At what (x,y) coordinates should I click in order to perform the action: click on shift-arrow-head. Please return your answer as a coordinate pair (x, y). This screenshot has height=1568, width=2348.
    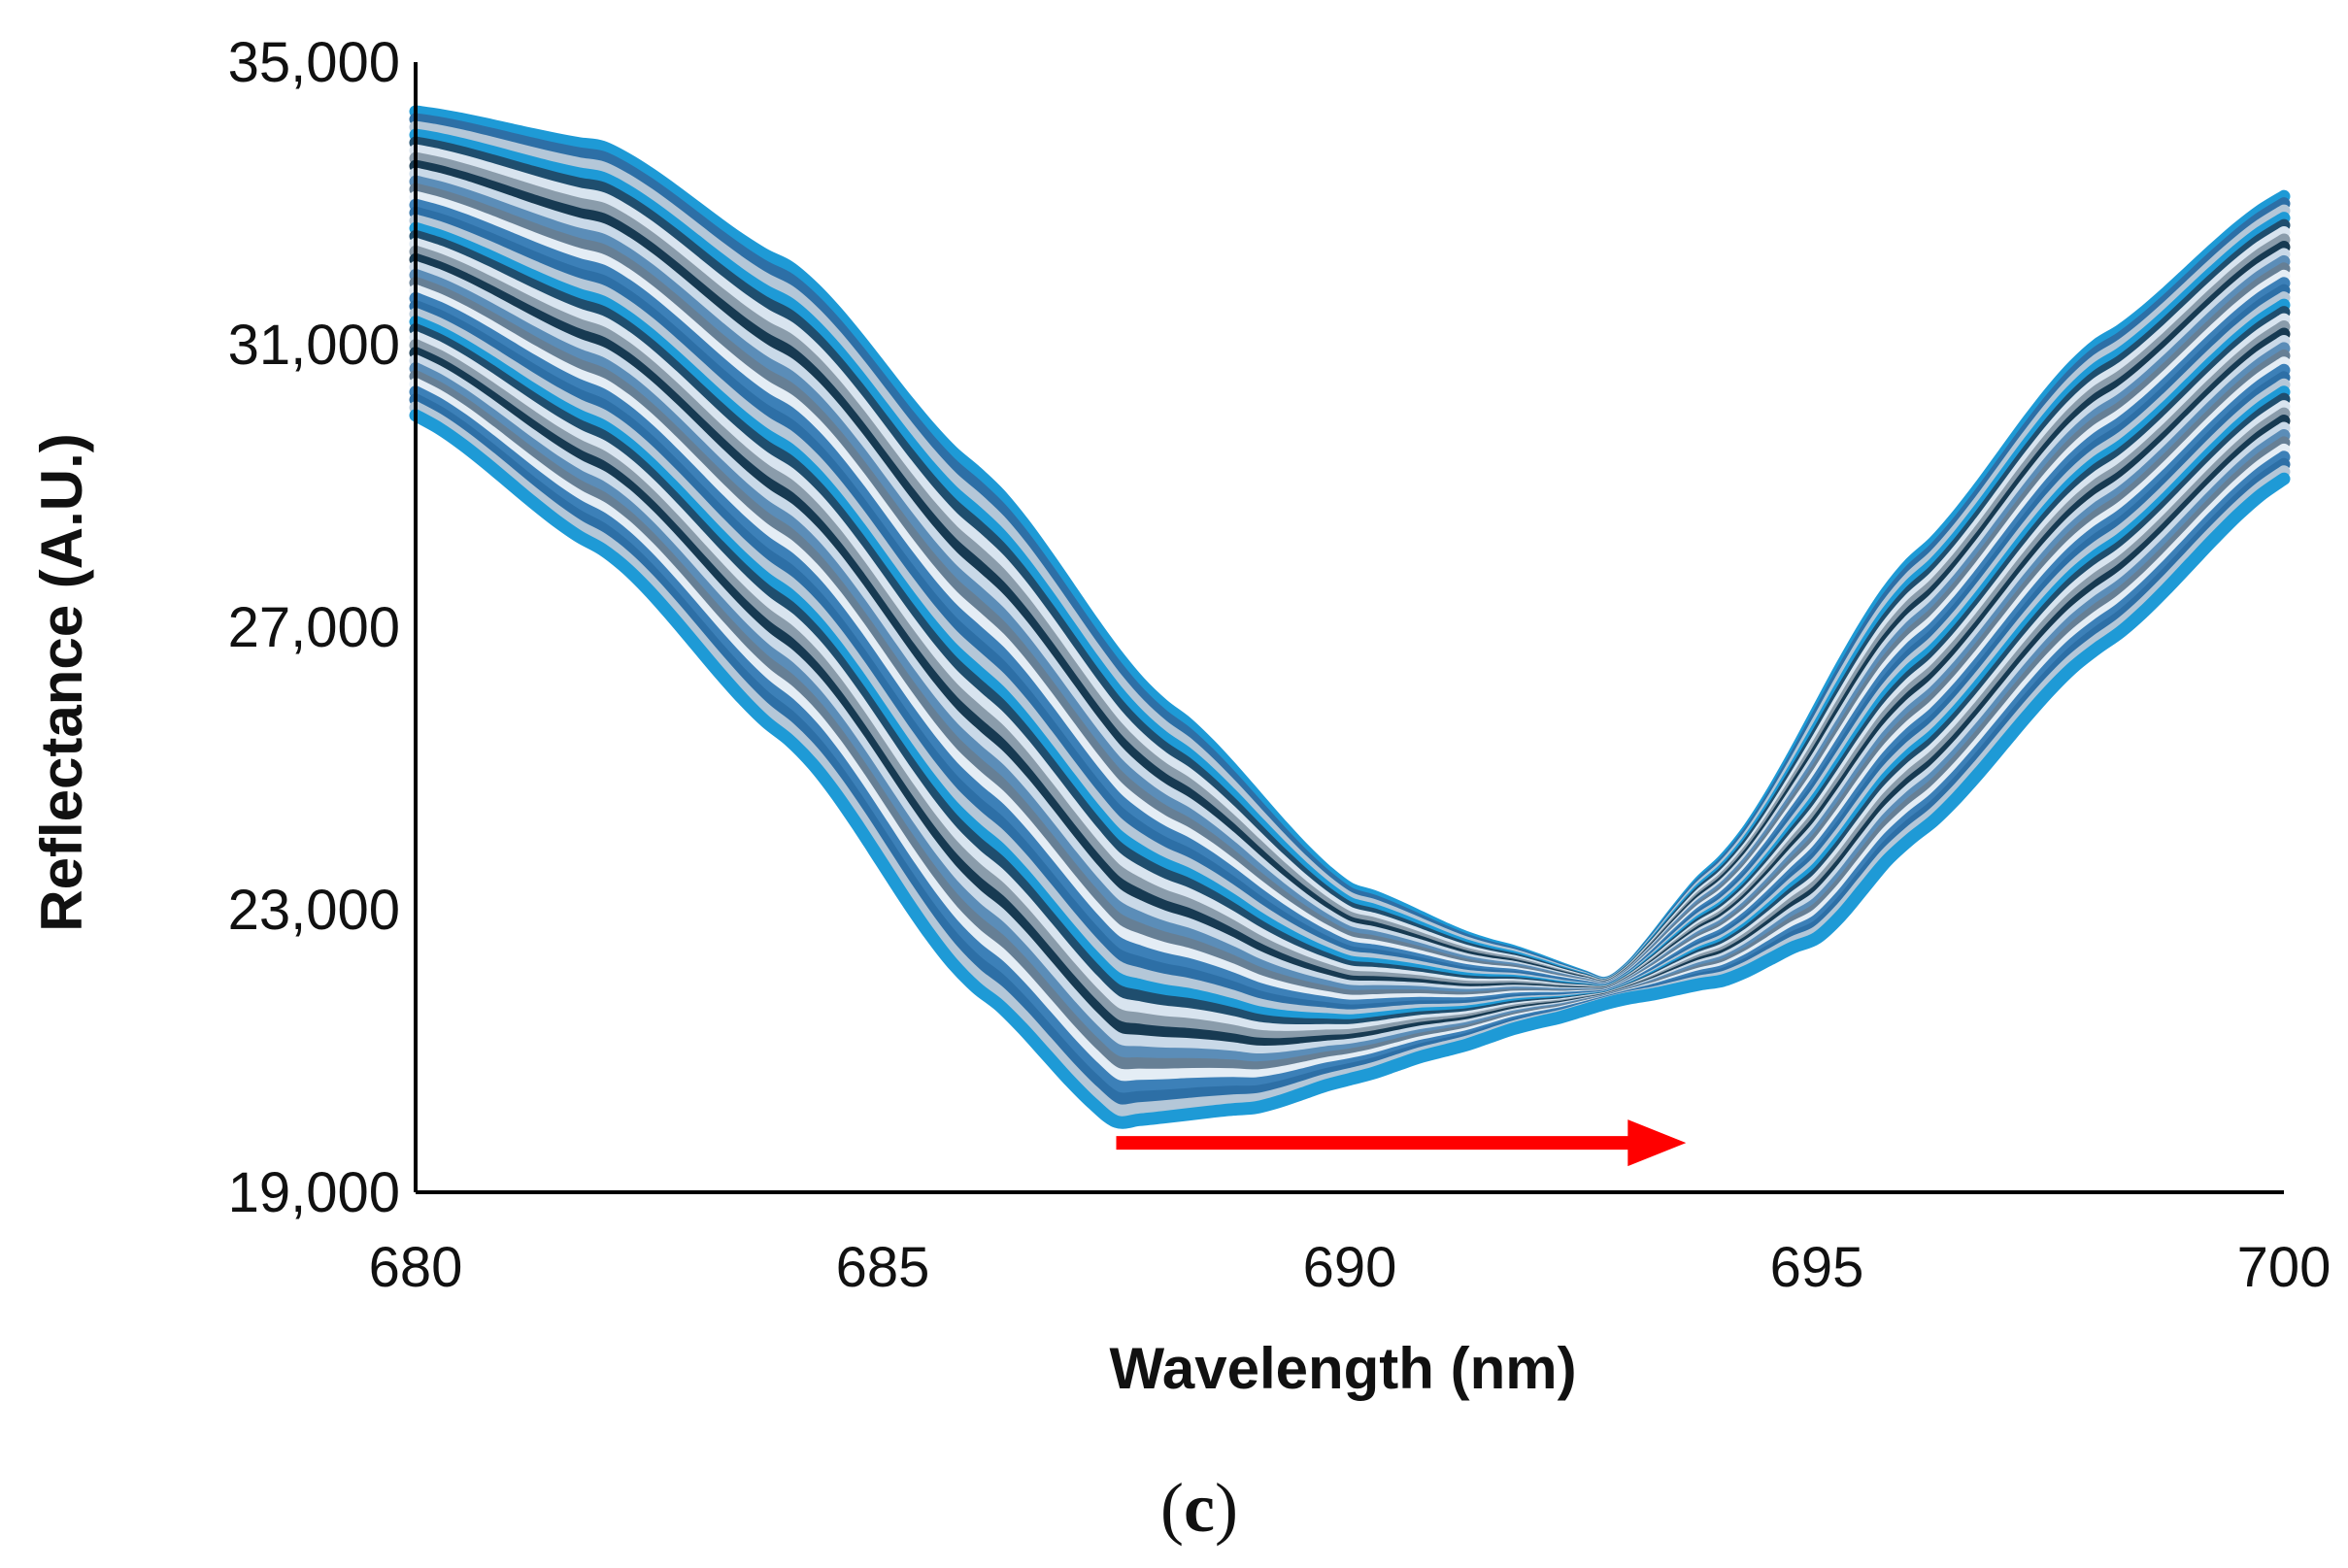
    Looking at the image, I should click on (1657, 1143).